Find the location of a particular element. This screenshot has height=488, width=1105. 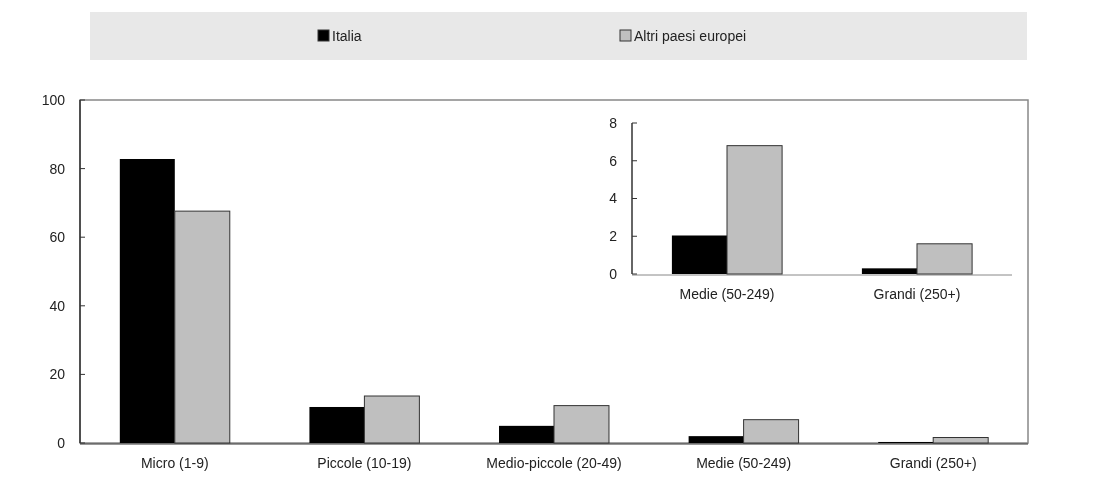

x-tick-label: Medio-piccole (20-49) is located at coordinates (554, 463).